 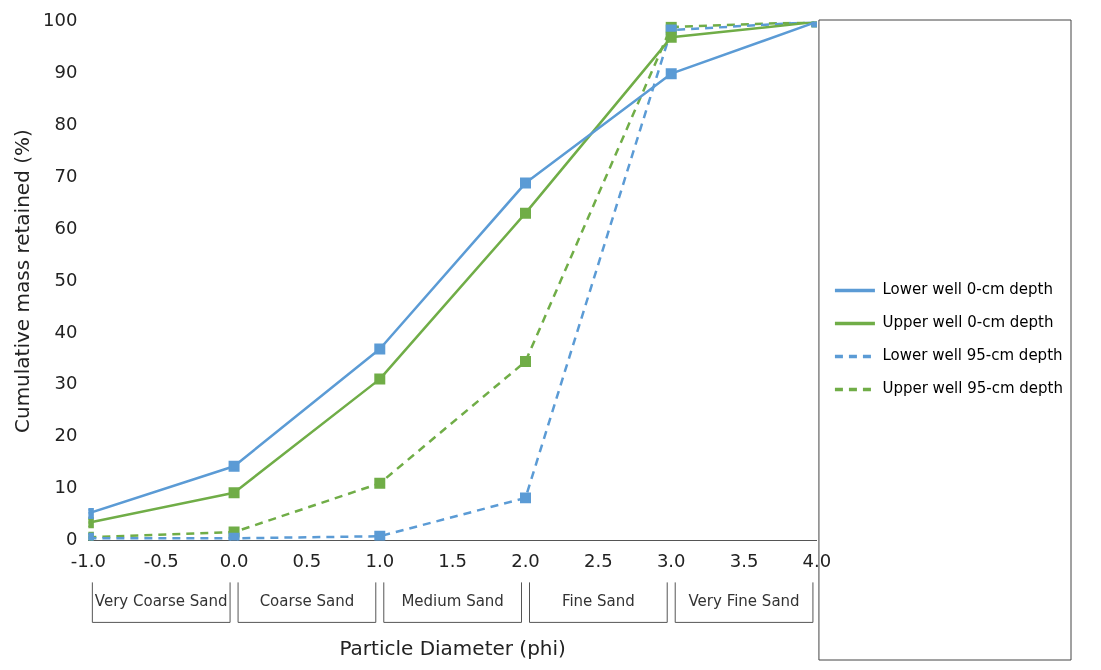 I want to click on x-tick-label: -1.0, so click(x=88, y=560).